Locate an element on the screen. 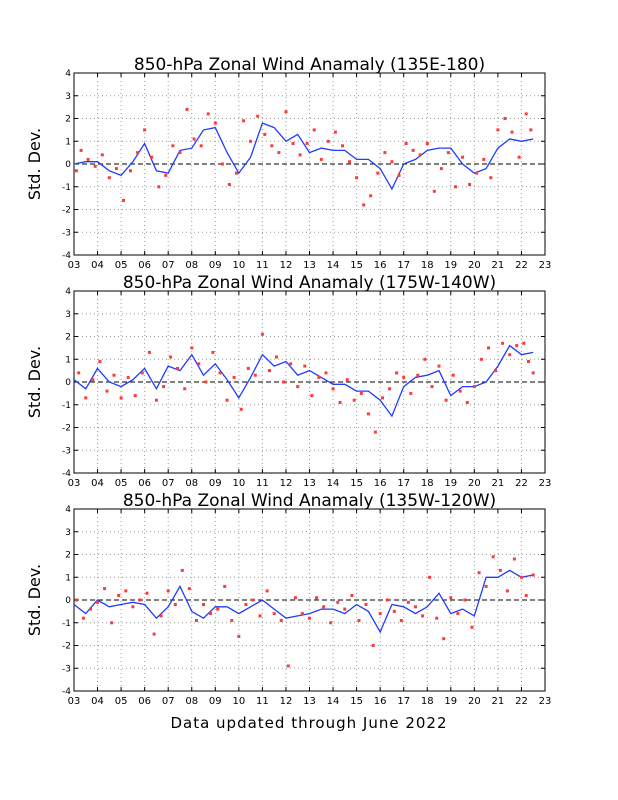 This screenshot has width=618, height=800. x-tick-label: 14 is located at coordinates (333, 265).